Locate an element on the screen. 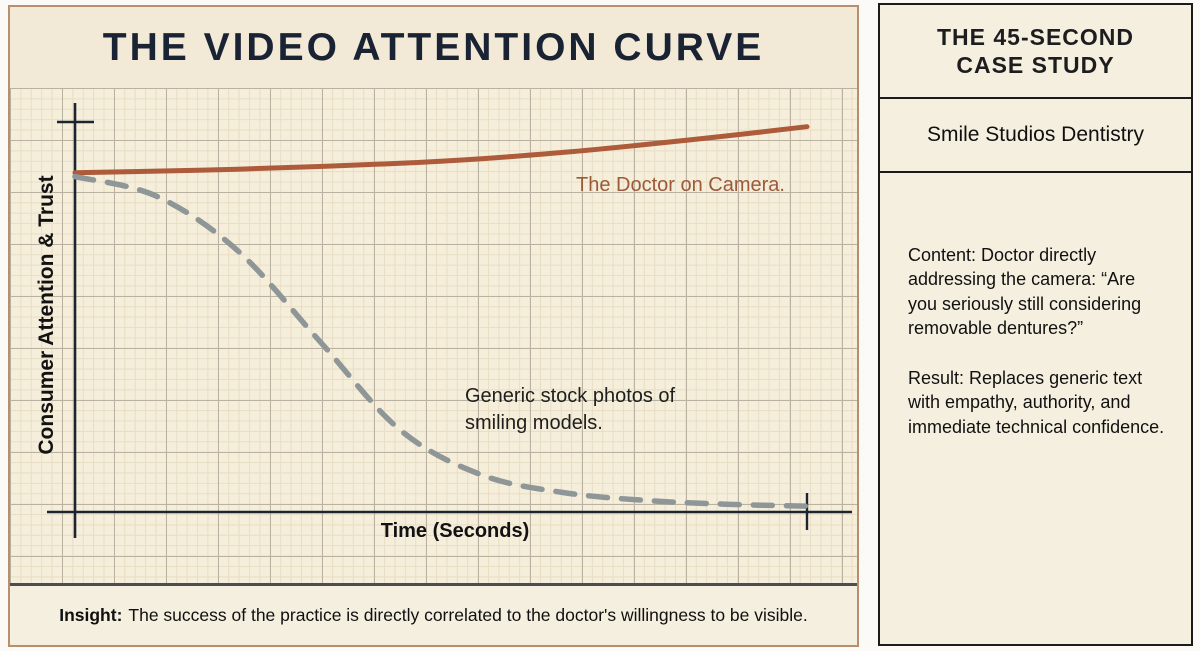  page-title: THE VIDEO ATTENTION CURVE is located at coordinates (433, 47).